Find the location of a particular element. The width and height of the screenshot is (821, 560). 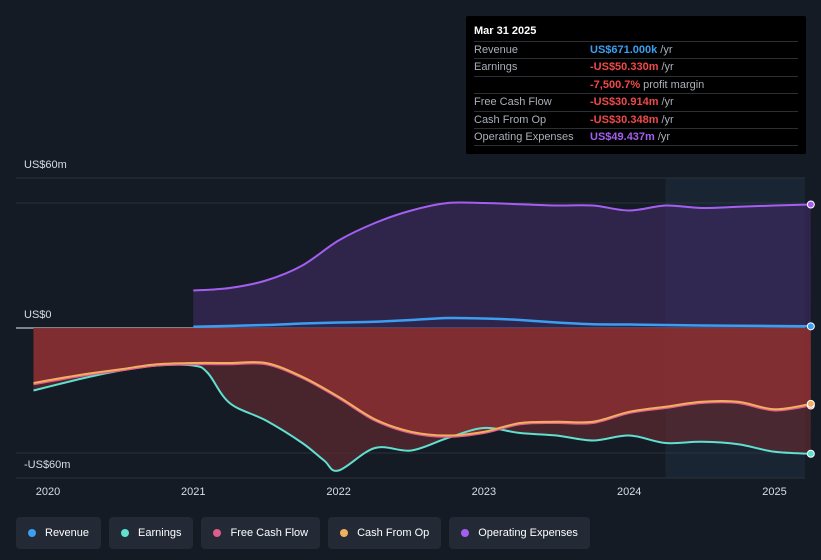

tooltip-row-label is located at coordinates (532, 85).